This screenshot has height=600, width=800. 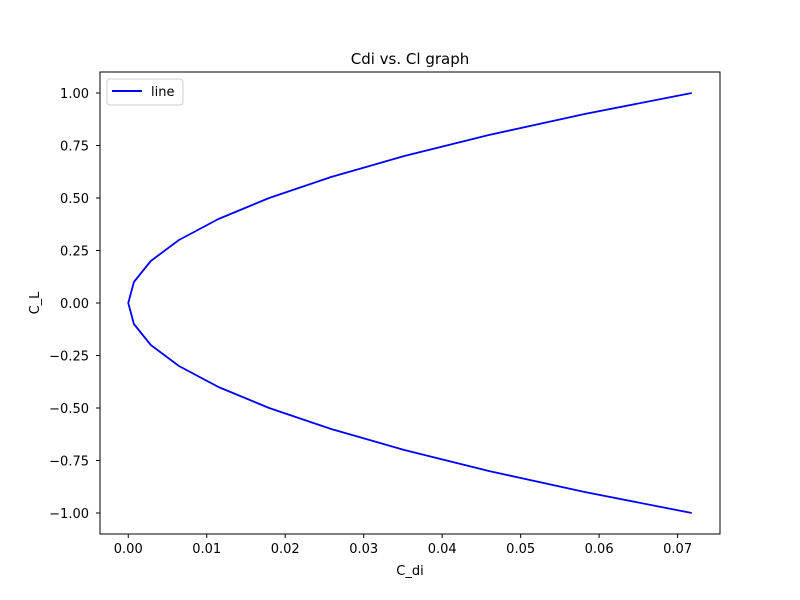 What do you see at coordinates (520, 549) in the screenshot?
I see `x-tick-label: 0.05` at bounding box center [520, 549].